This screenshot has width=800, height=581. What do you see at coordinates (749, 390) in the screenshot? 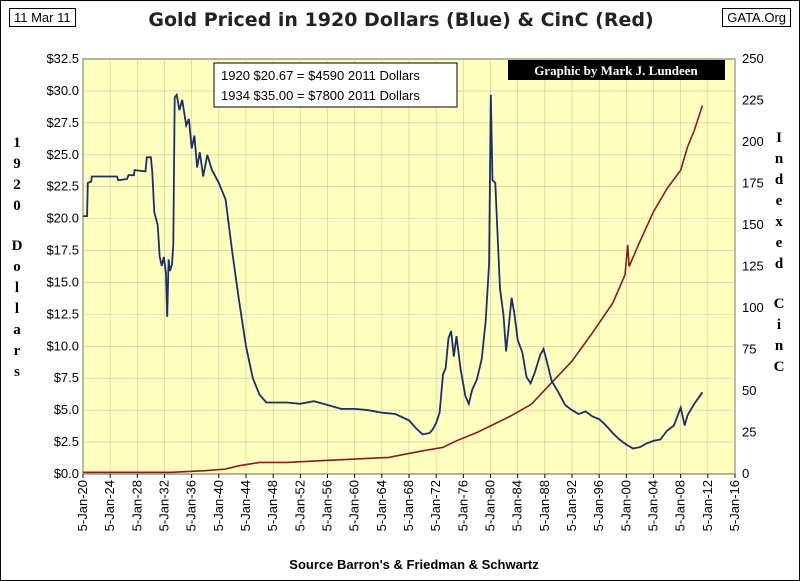
I see `right-tick-label: 50` at bounding box center [749, 390].